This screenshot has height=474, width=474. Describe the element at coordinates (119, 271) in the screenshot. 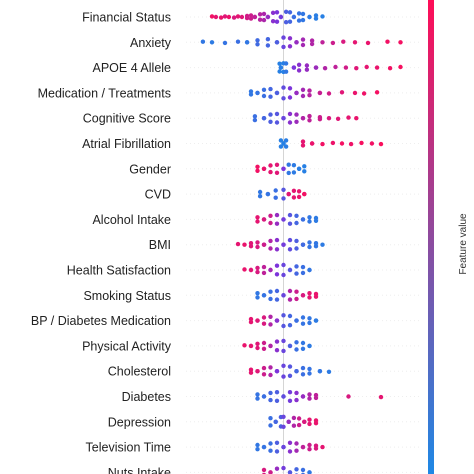

I see `feature-label: Health Satisfaction` at that location.